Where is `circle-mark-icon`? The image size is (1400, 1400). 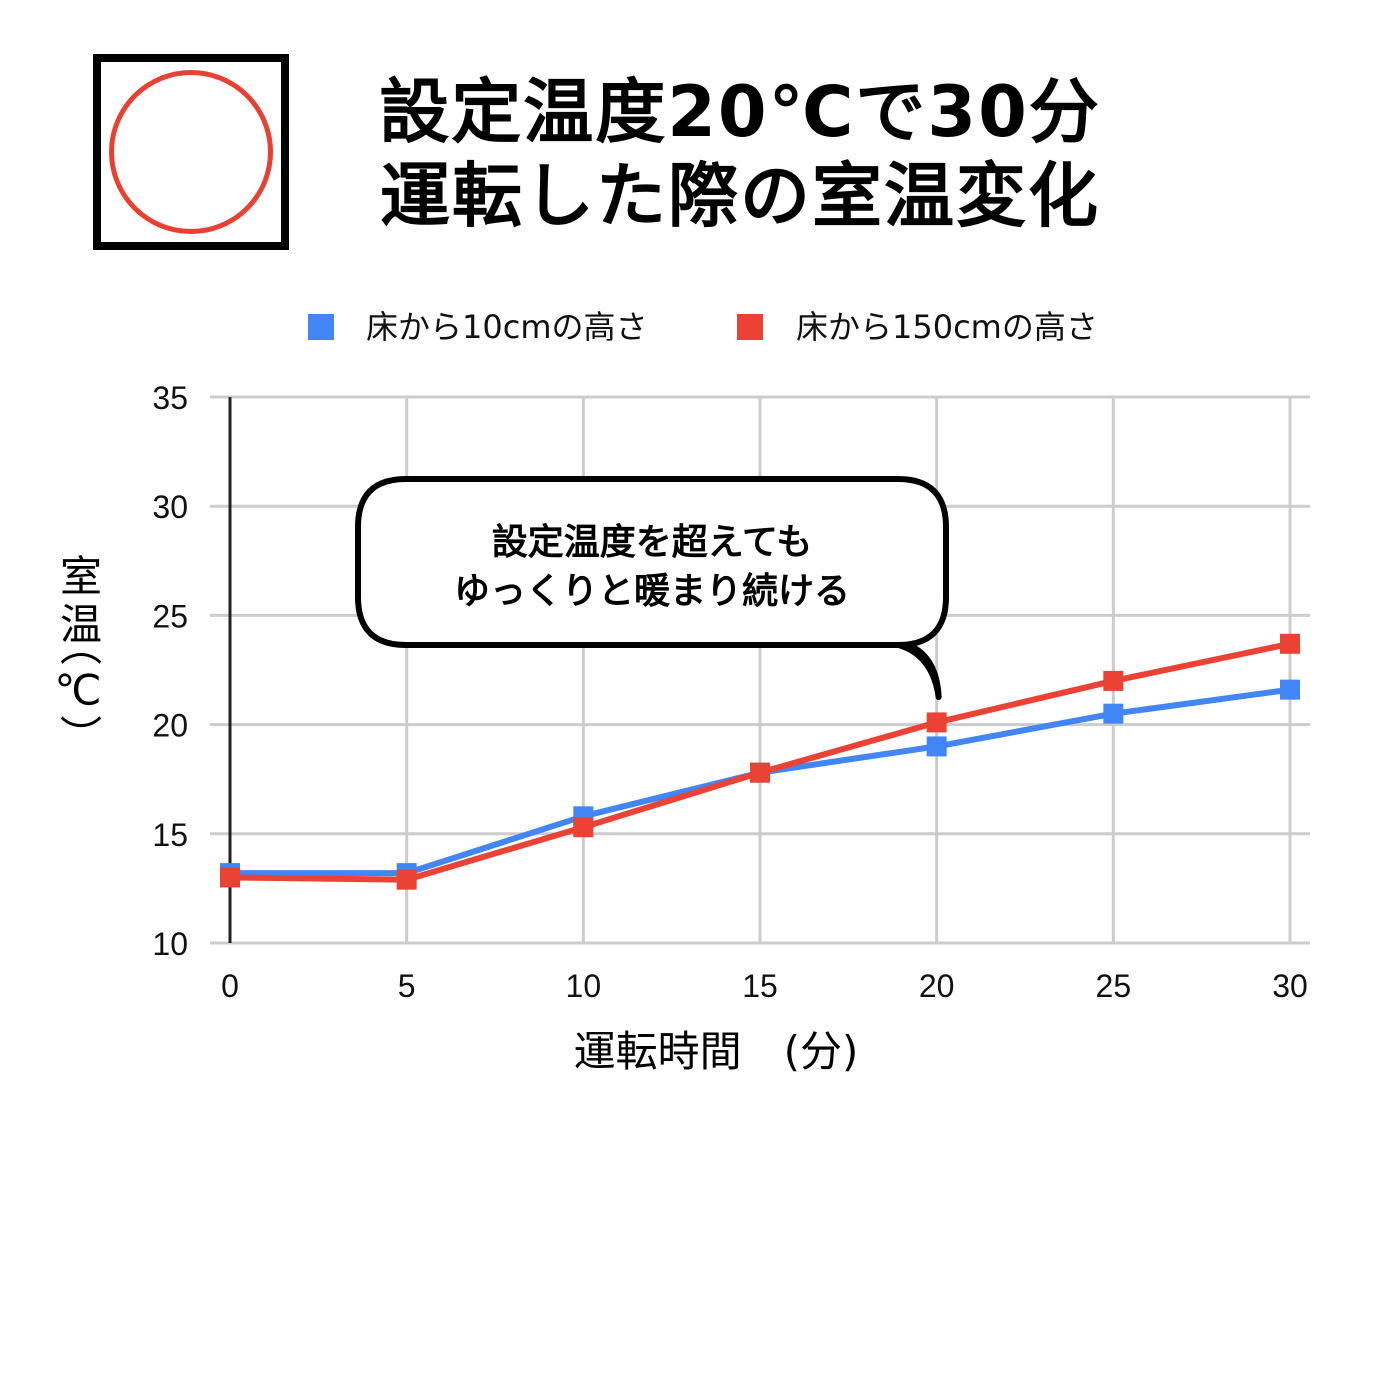
circle-mark-icon is located at coordinates (191, 152).